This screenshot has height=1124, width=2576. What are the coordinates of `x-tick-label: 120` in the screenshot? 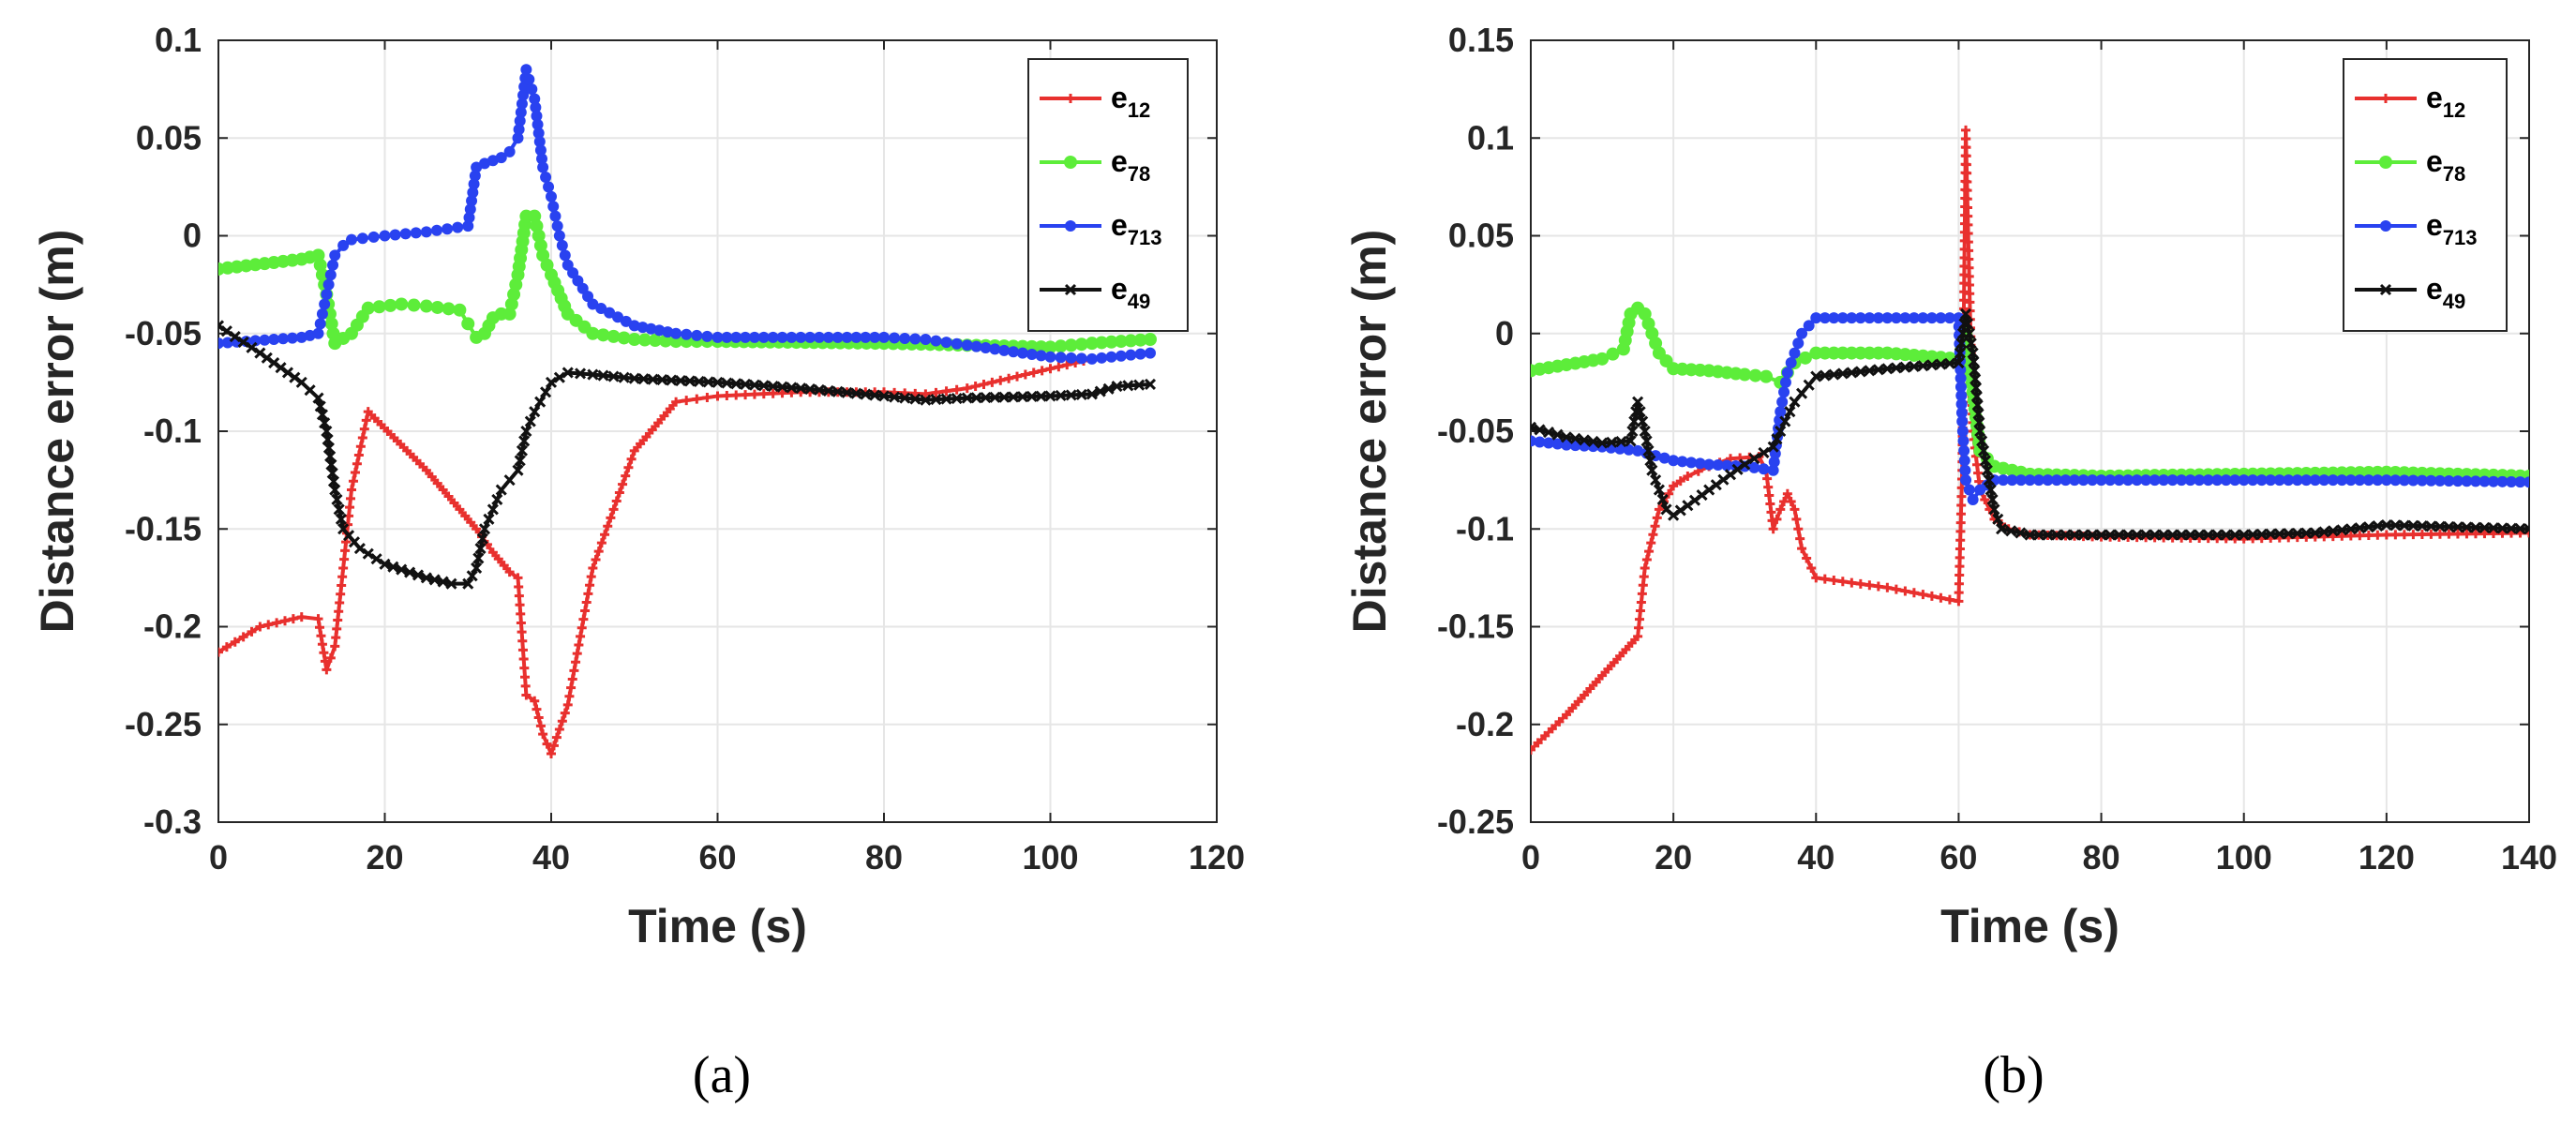 It's located at (1217, 857).